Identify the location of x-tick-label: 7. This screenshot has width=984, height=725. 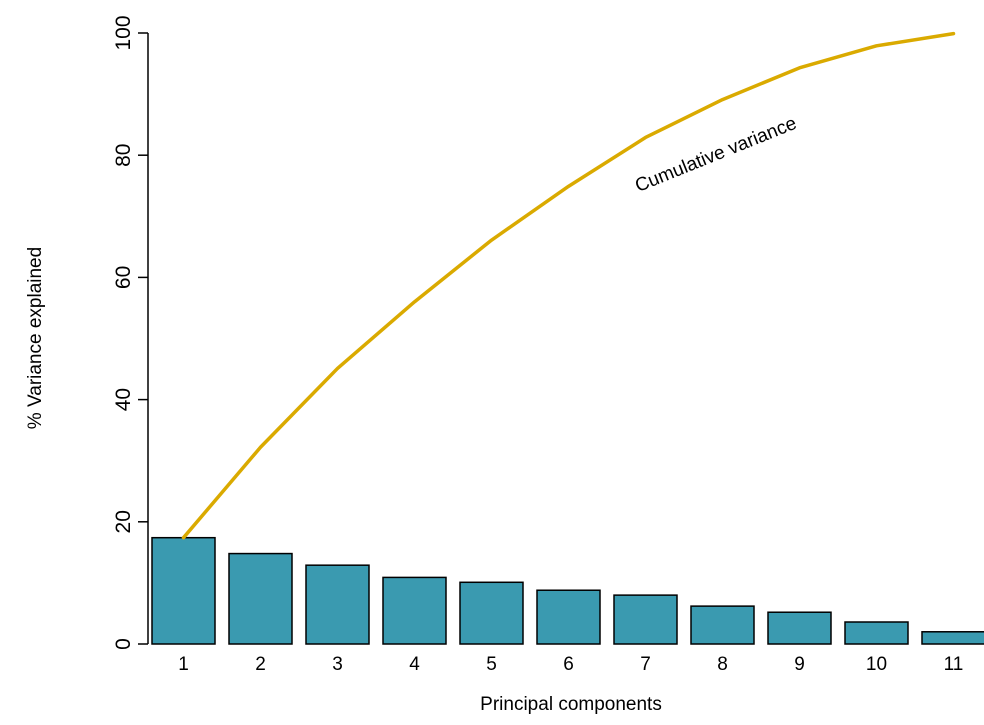
(645, 664).